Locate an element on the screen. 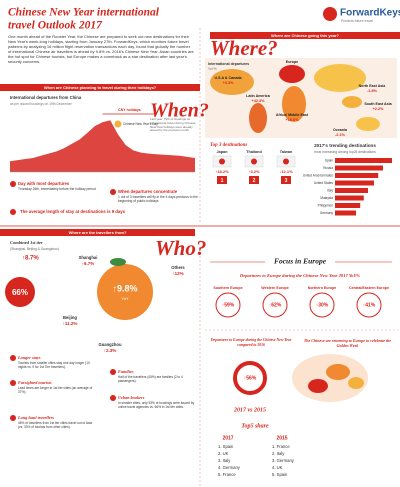 Image resolution: width=400 pixels, height=487 pixels. region-name: U.S.A & Canada is located at coordinates (228, 78).